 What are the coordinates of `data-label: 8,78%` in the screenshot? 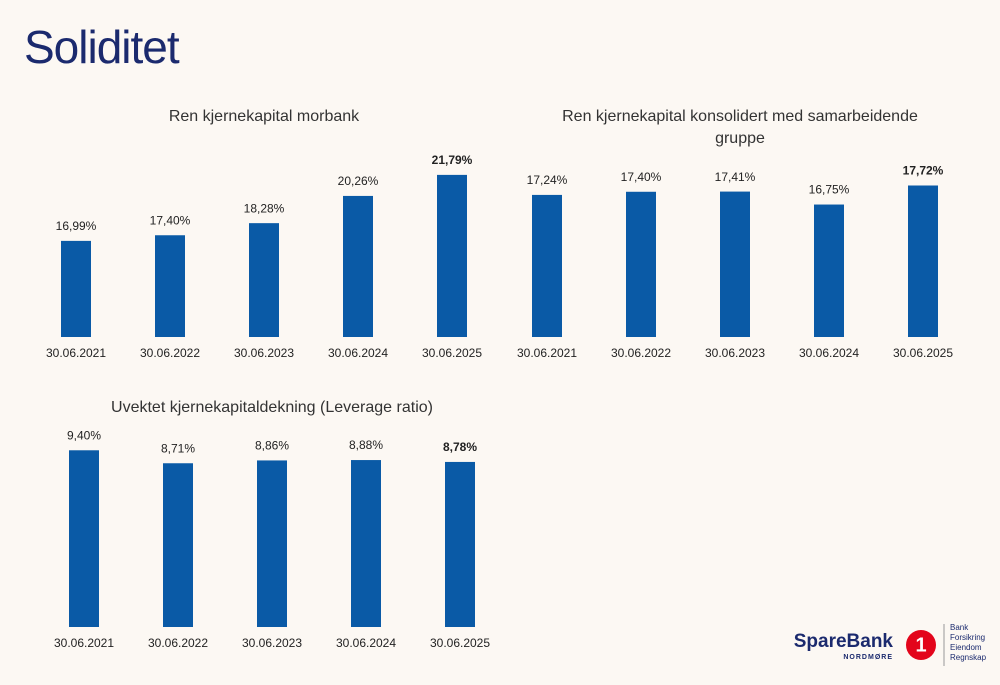 It's located at (460, 447).